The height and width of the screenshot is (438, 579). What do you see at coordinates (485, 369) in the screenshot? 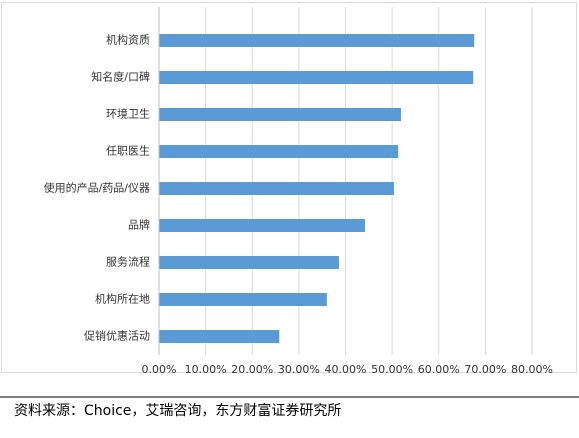
I see `x-tick-label: 70.00%` at bounding box center [485, 369].